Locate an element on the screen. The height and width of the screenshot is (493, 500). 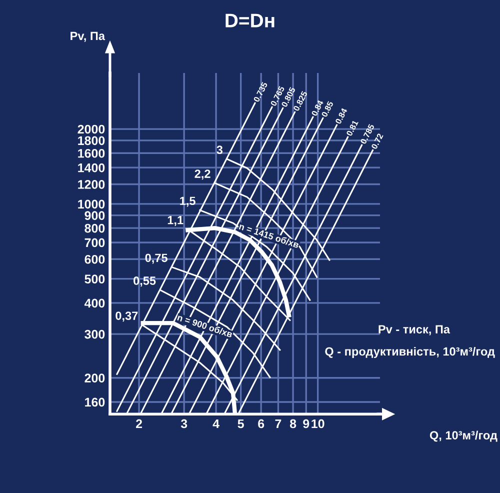
chart-title: D=Dн is located at coordinates (250, 21).